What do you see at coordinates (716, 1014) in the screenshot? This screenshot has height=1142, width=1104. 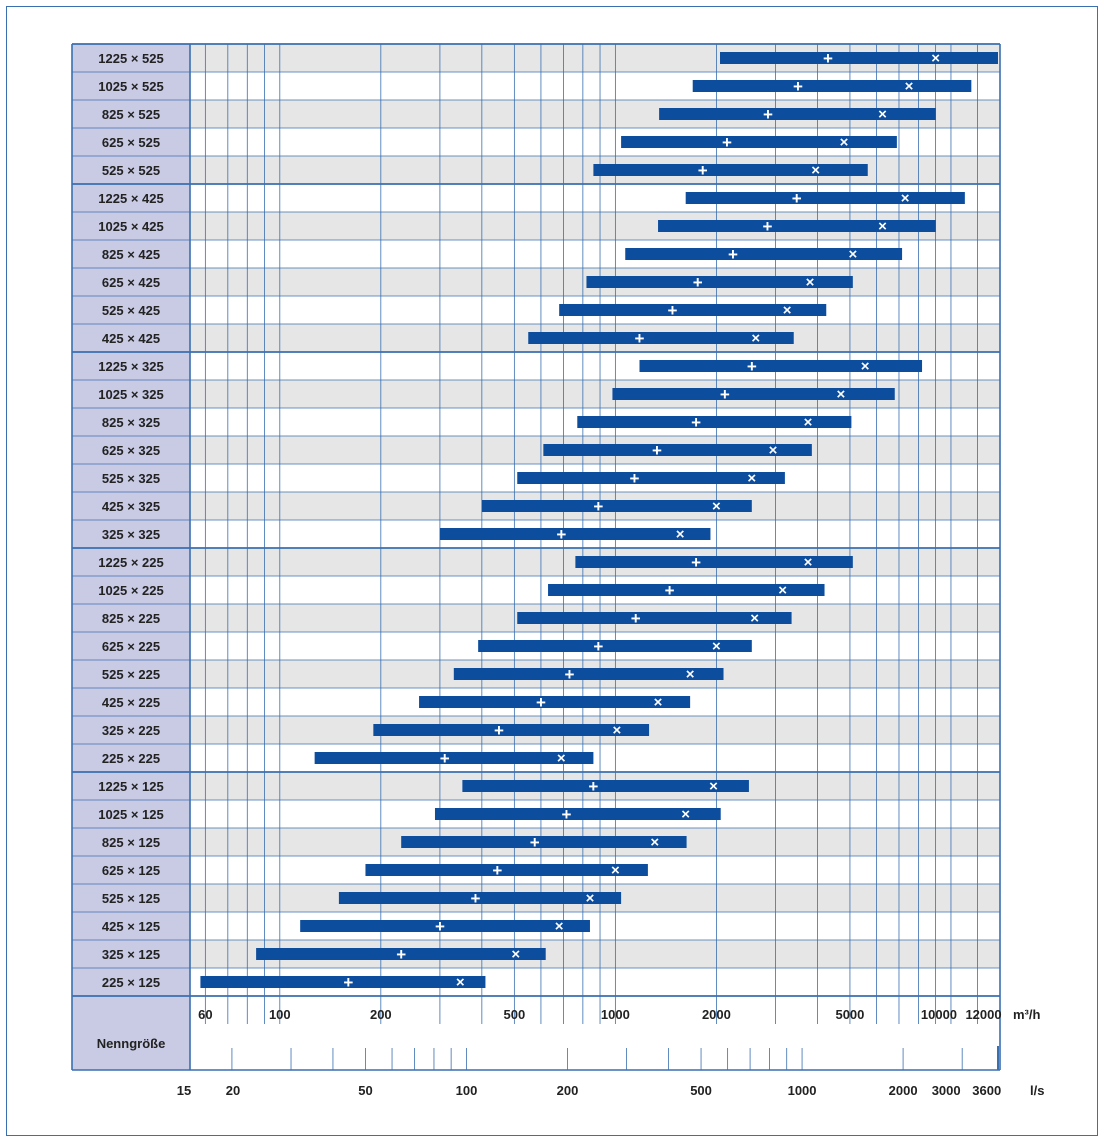 I see `x-tick-label: 2000` at bounding box center [716, 1014].